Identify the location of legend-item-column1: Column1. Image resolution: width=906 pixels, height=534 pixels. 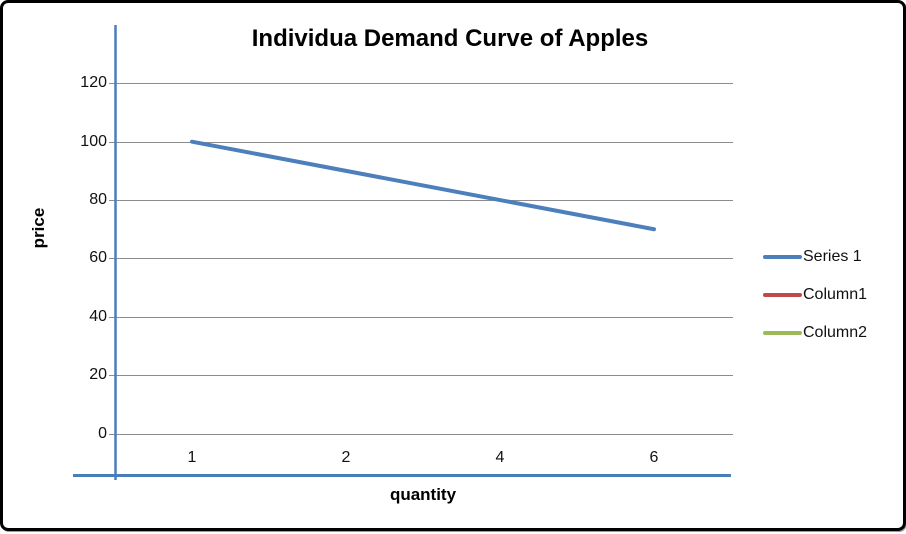
(815, 294).